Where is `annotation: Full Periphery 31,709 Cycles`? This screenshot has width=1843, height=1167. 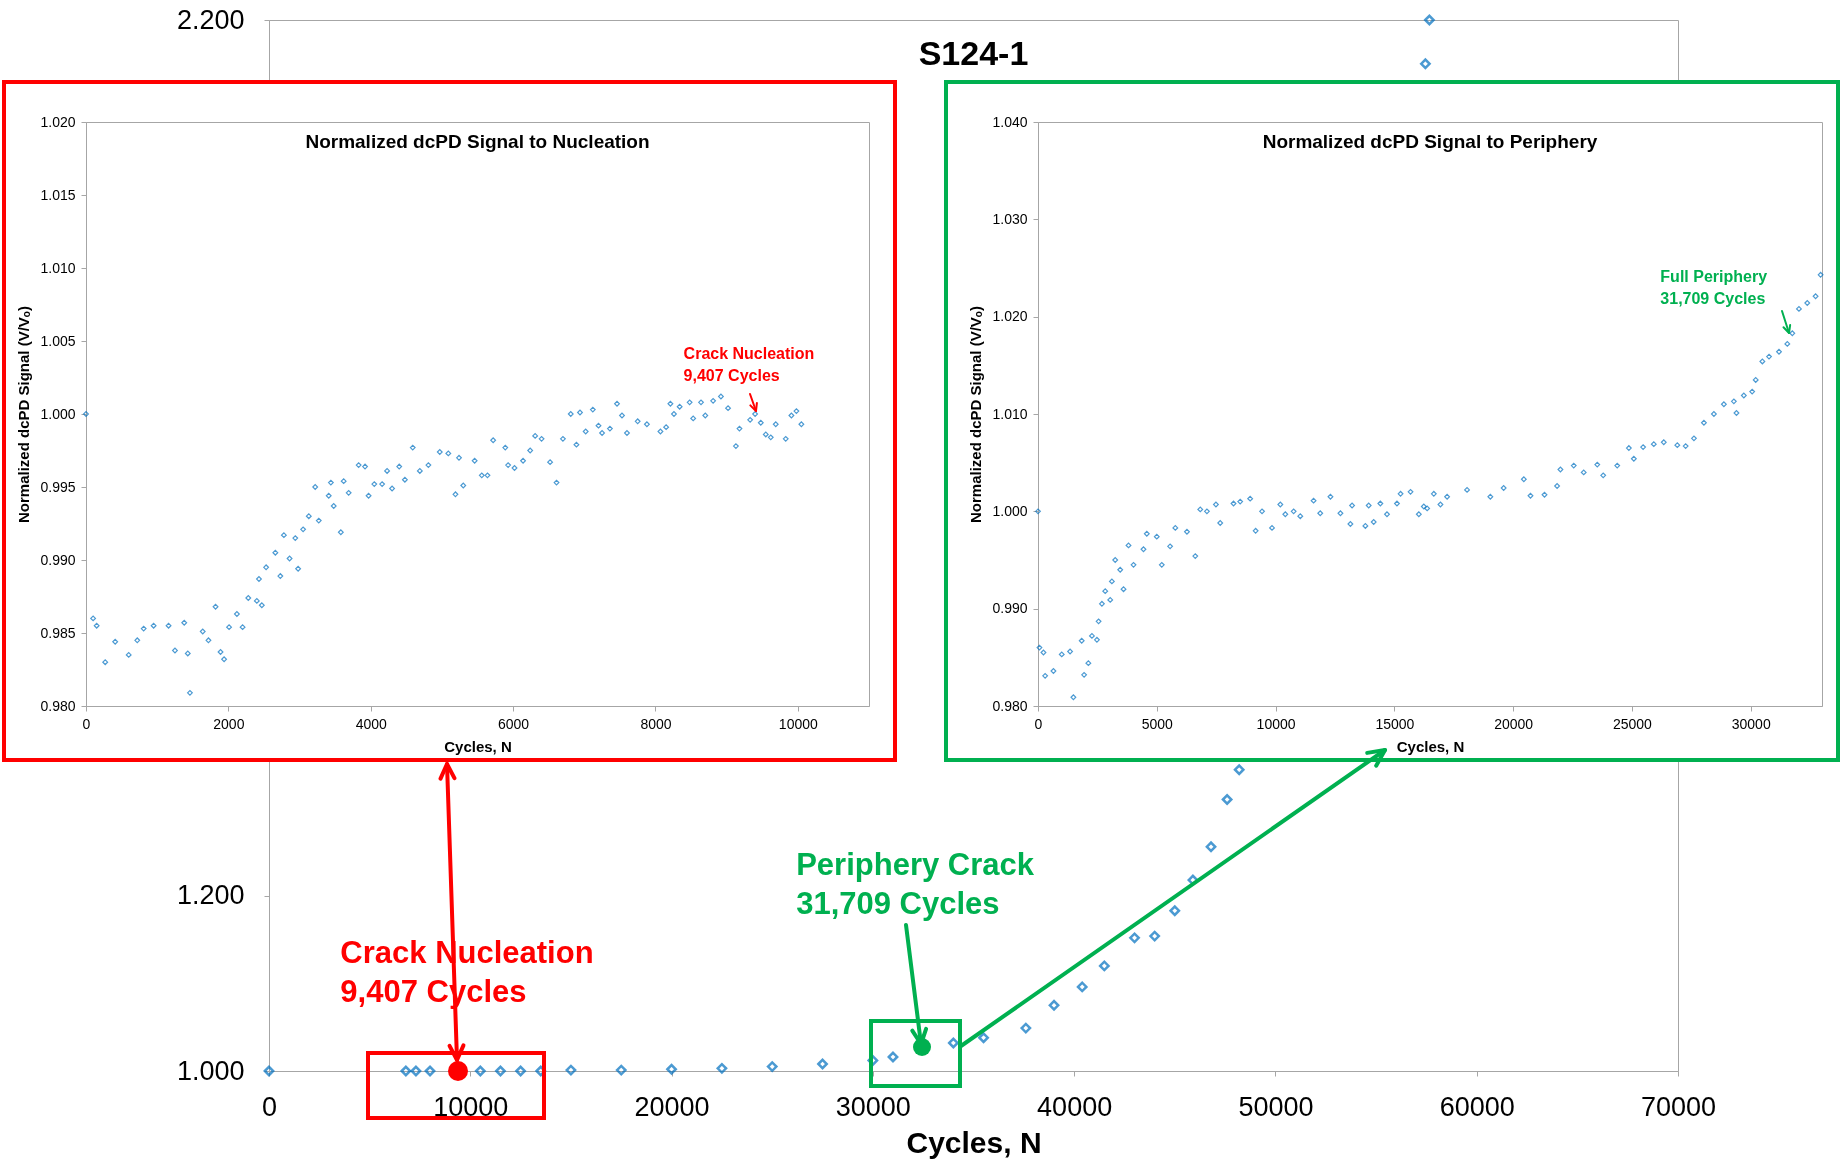
annotation: Full Periphery 31,709 Cycles is located at coordinates (1714, 288).